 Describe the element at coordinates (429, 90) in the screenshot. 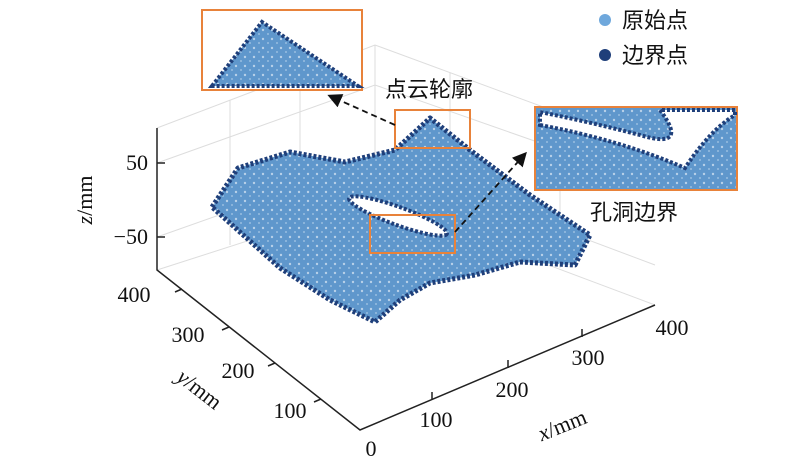

I see `annotation: 点云轮廓` at that location.